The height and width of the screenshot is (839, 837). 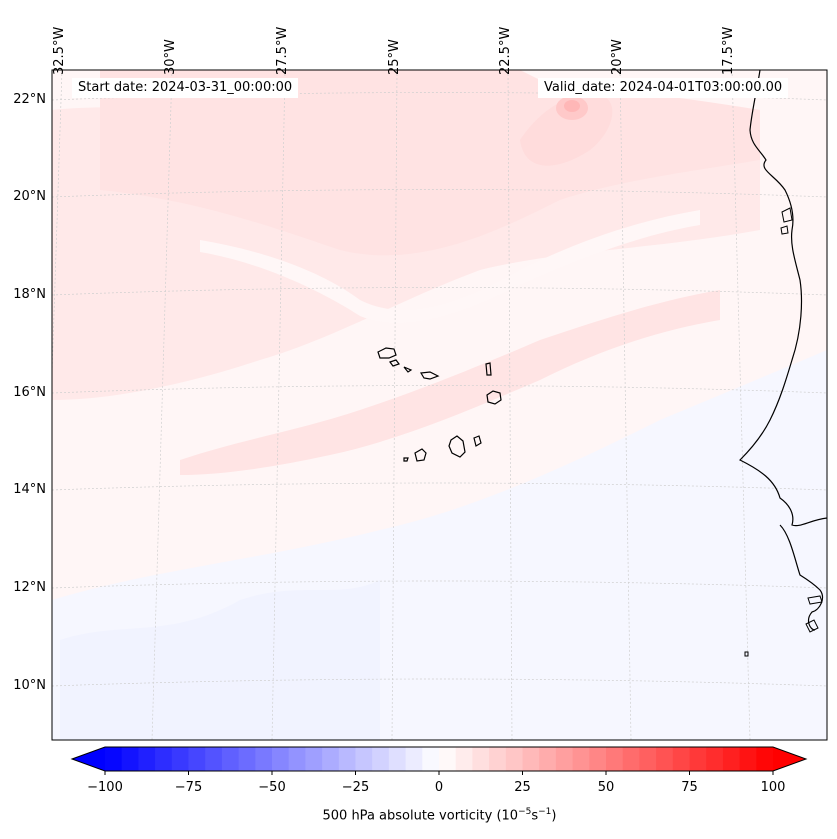 I want to click on negative-vorticity-patch, so click(x=220, y=660).